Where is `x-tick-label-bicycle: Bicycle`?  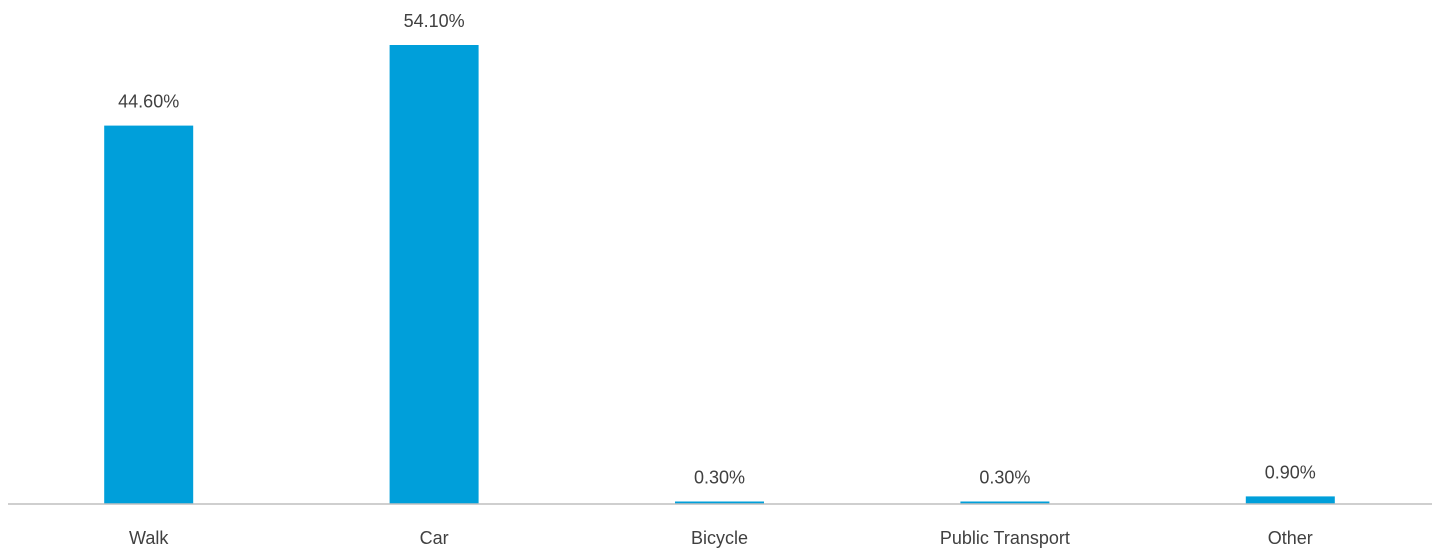
x-tick-label-bicycle: Bicycle is located at coordinates (719, 538).